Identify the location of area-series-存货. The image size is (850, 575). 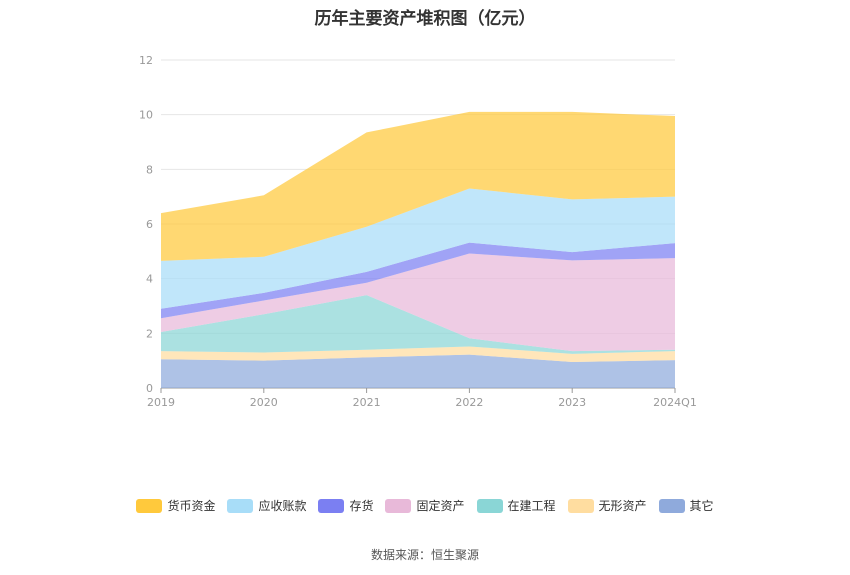
(418, 280).